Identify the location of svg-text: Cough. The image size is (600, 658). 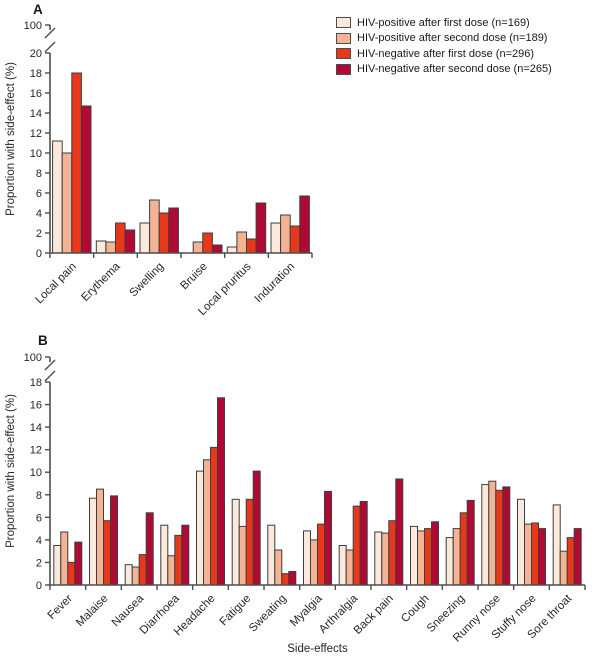
(415, 609).